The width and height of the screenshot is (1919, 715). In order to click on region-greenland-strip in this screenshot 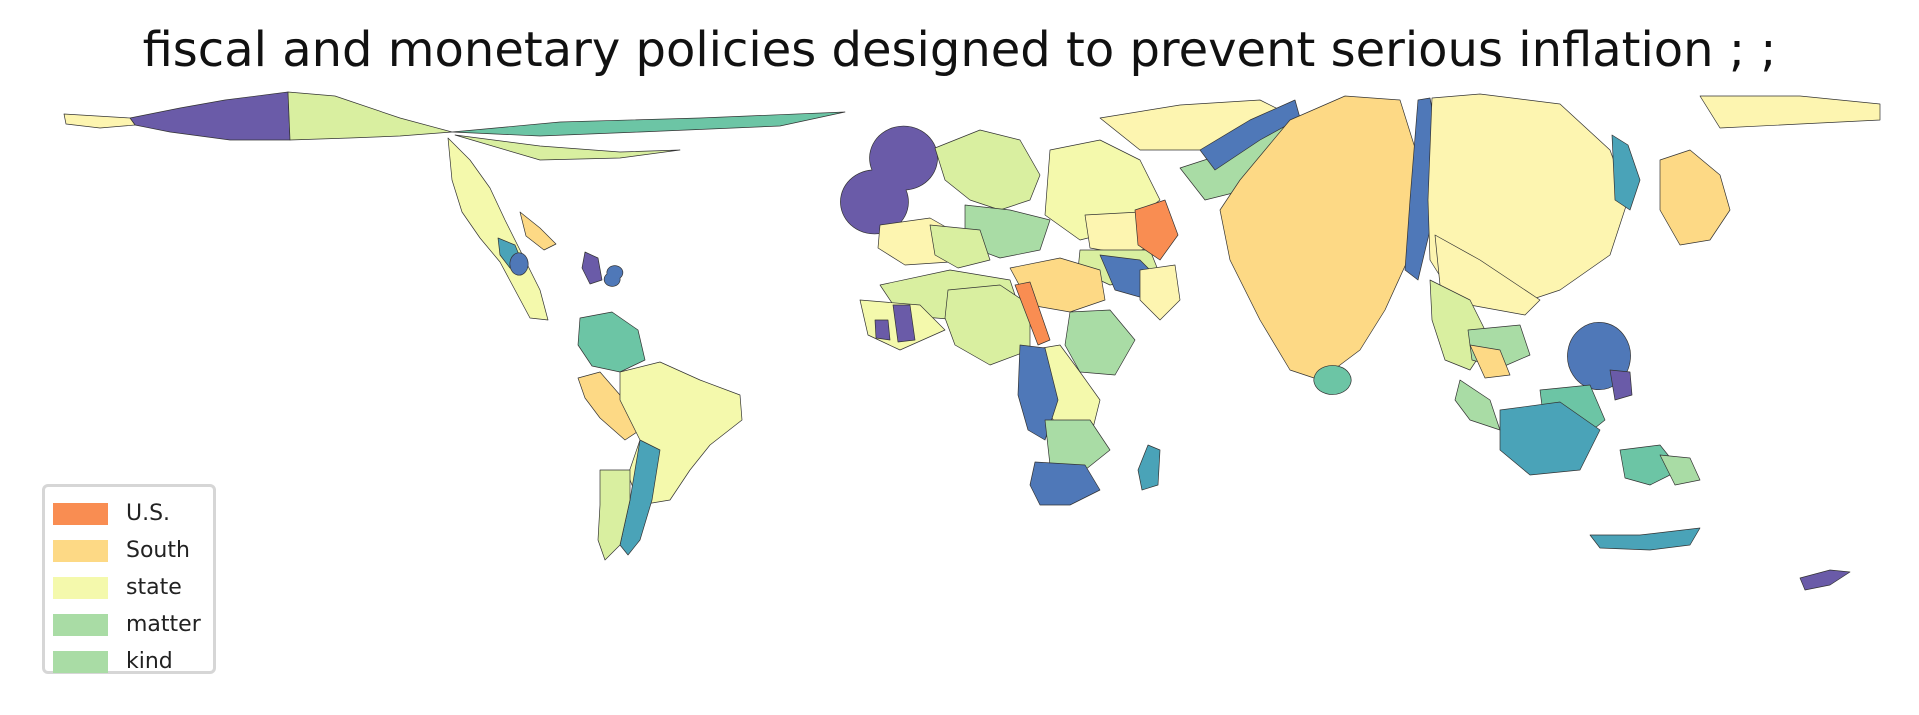, I will do `click(648, 124)`.